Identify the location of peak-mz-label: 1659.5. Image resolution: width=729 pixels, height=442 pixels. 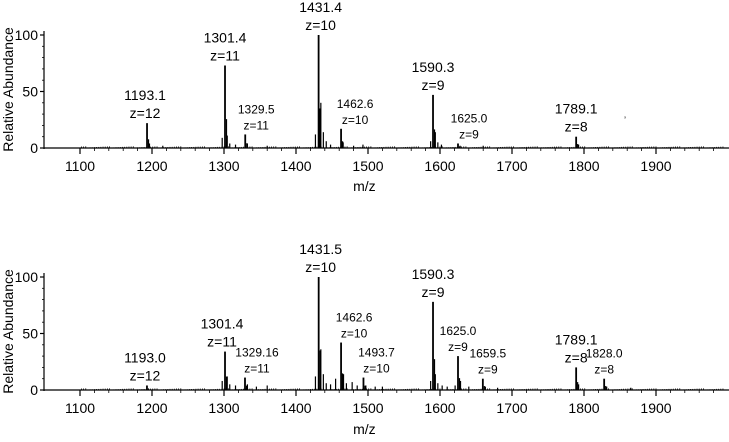
(487, 354).